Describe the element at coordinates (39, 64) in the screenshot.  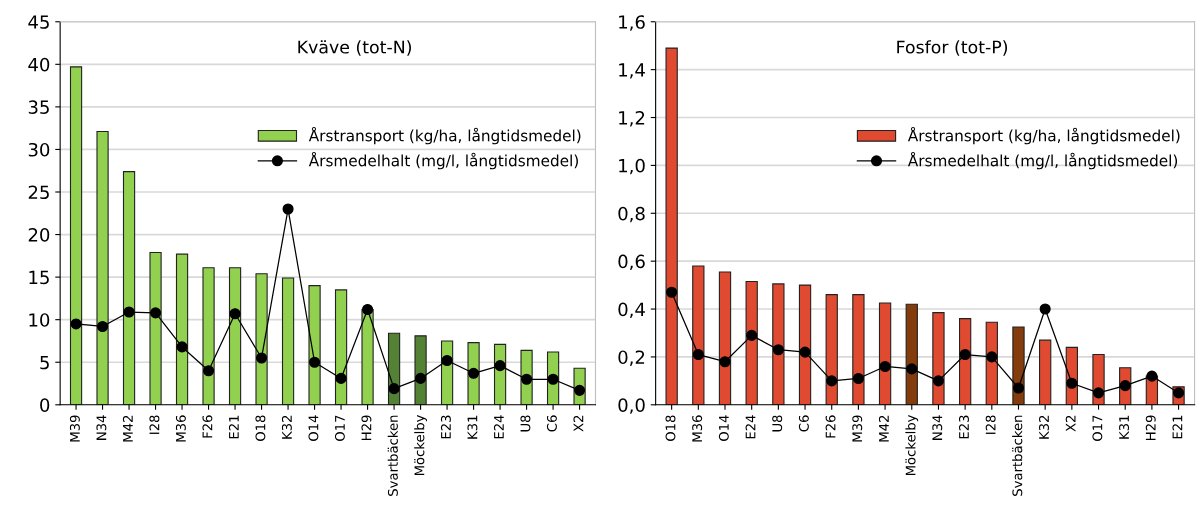
I see `y-tick-label: 40` at that location.